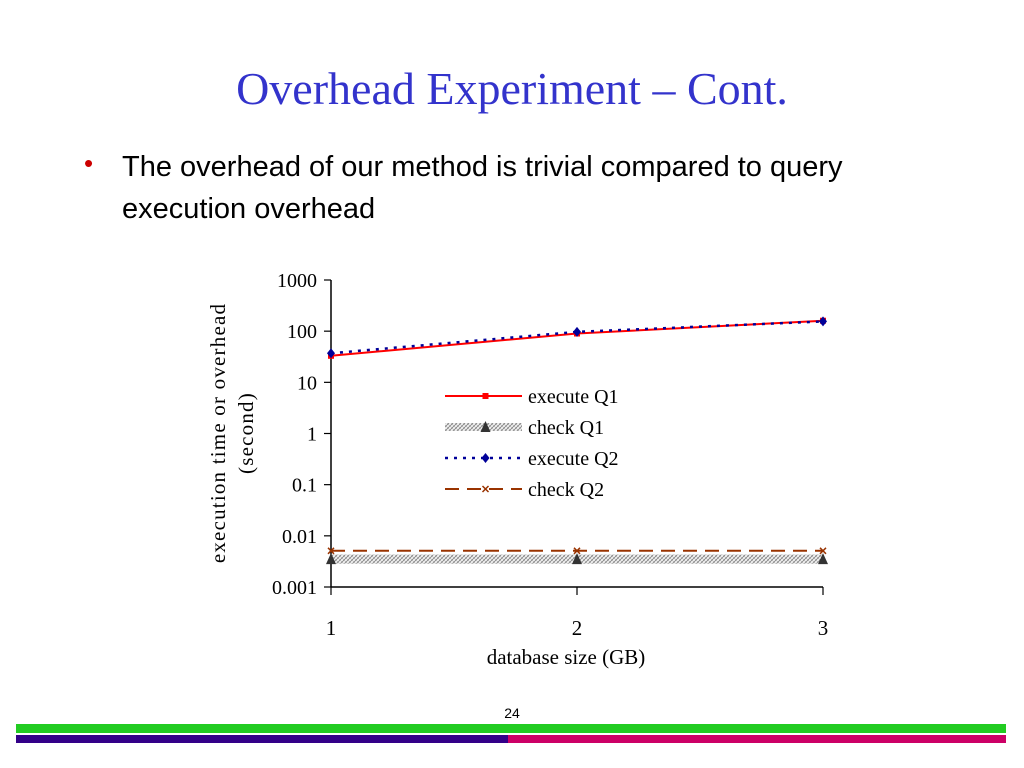 The height and width of the screenshot is (768, 1024). I want to click on slide-title: Overhead Experiment – Cont., so click(512, 88).